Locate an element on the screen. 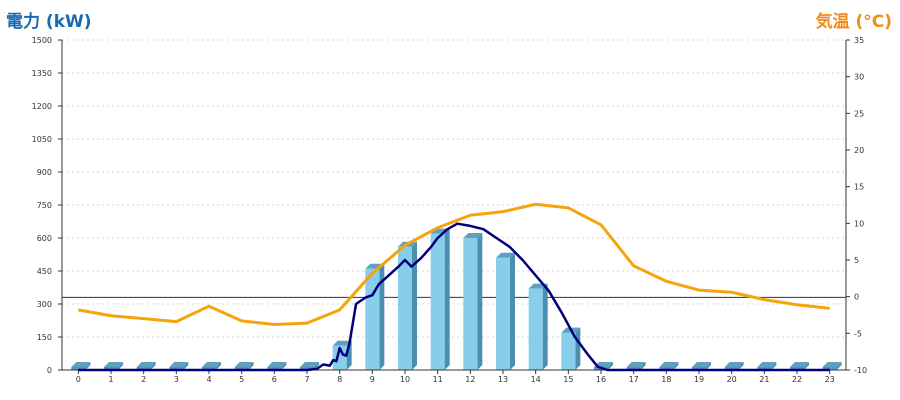 Image resolution: width=900 pixels, height=400 pixels. x-tick-label: 14 is located at coordinates (536, 379).